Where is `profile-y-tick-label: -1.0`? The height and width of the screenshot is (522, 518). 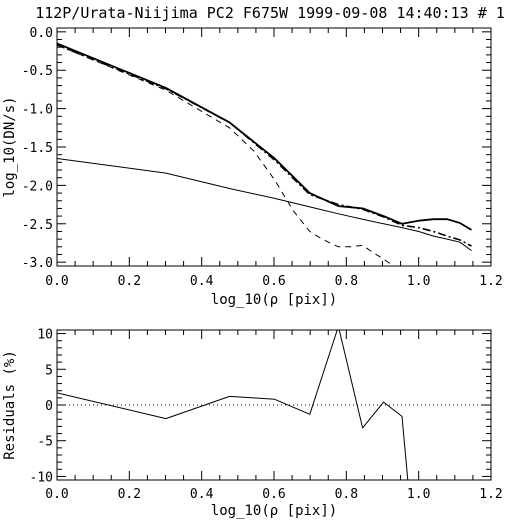
profile-y-tick-label: -1.0 is located at coordinates (37, 110).